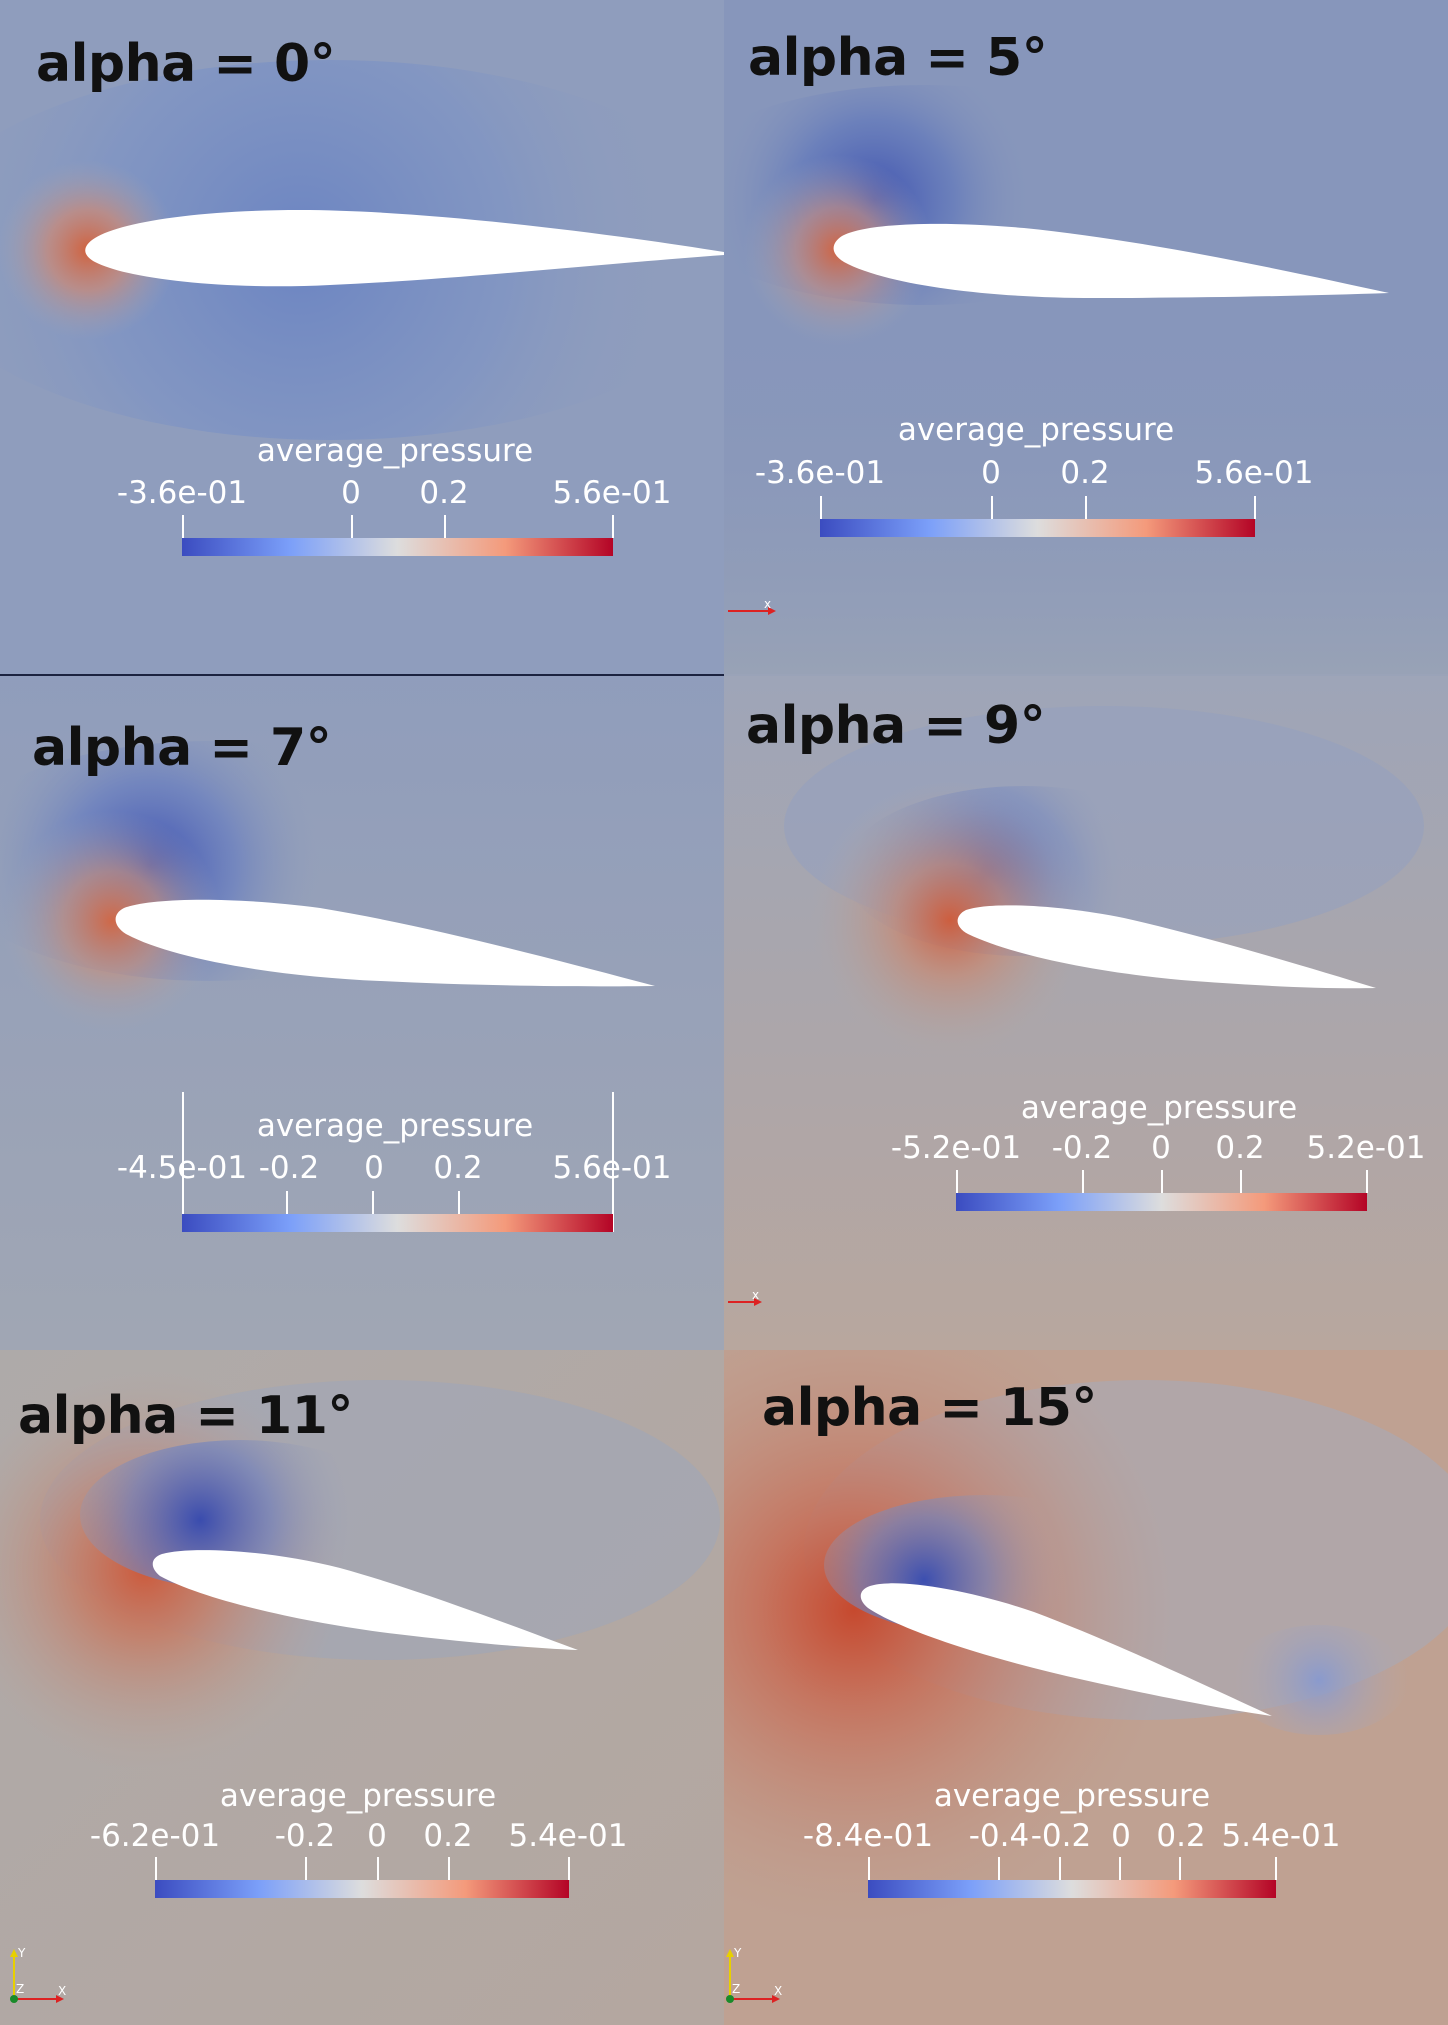  Describe the element at coordinates (38, 1974) in the screenshot. I see `orientation-axes: Y Z X` at that location.